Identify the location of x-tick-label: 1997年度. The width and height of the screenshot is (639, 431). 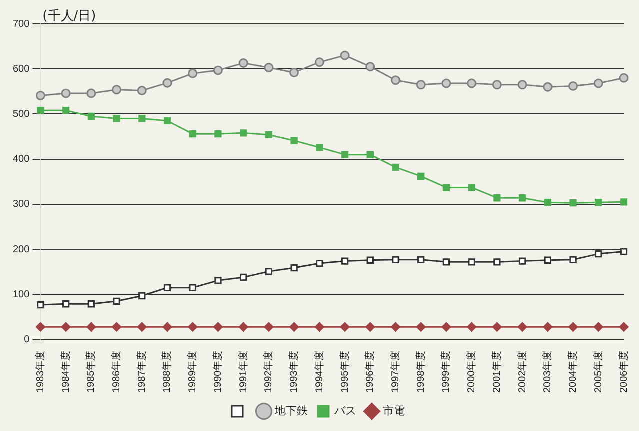
(395, 372).